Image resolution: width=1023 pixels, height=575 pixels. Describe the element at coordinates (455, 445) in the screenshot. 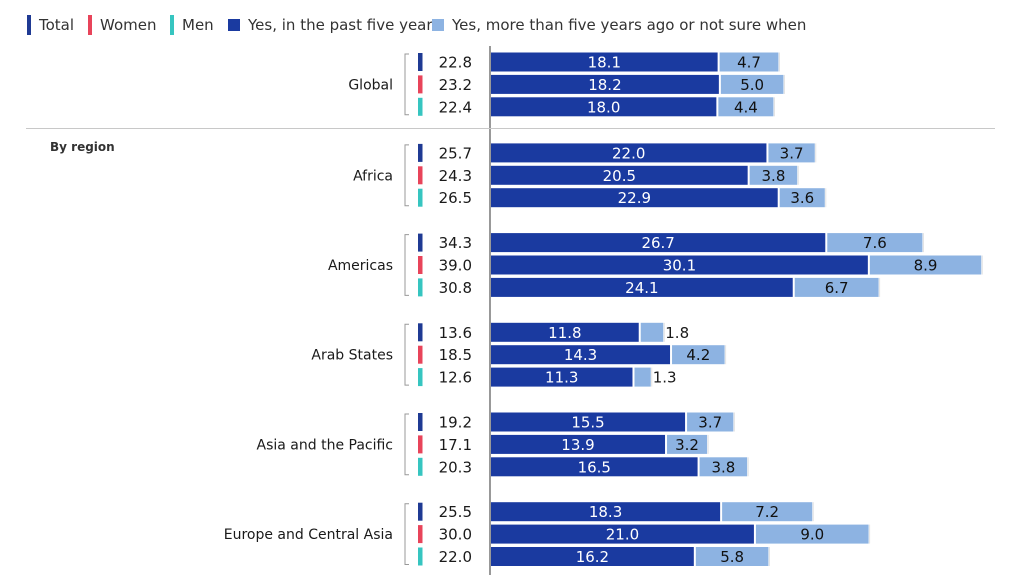

I see `sum-label: 17.1` at that location.